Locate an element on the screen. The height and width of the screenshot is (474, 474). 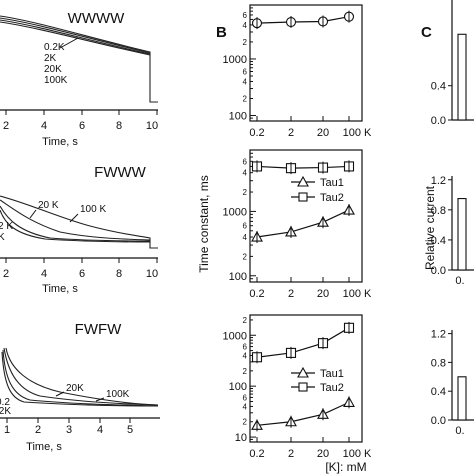
panel-title: WWWW is located at coordinates (96, 18).